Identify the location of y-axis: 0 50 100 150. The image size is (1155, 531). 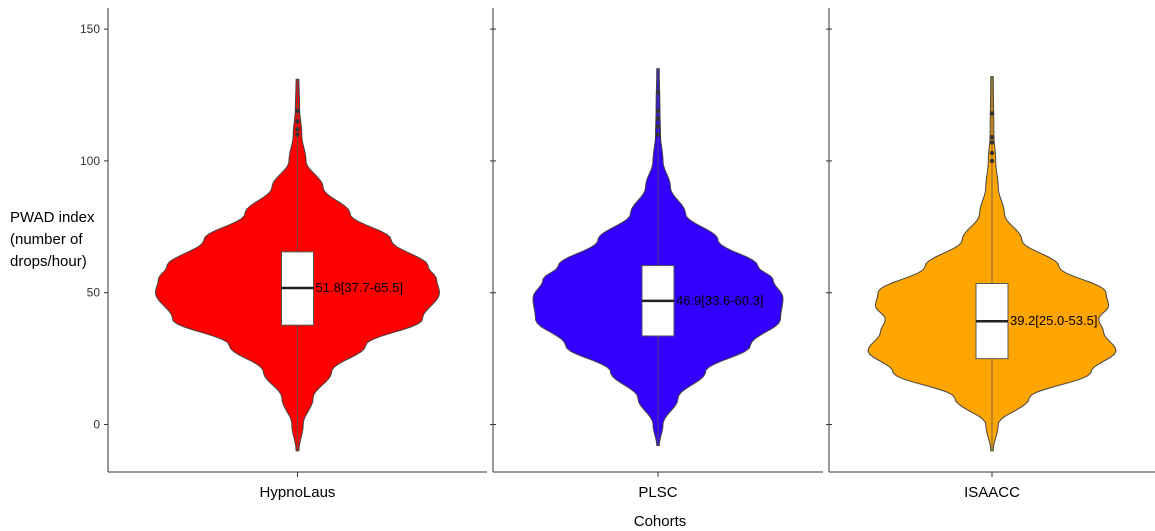
(94, 240).